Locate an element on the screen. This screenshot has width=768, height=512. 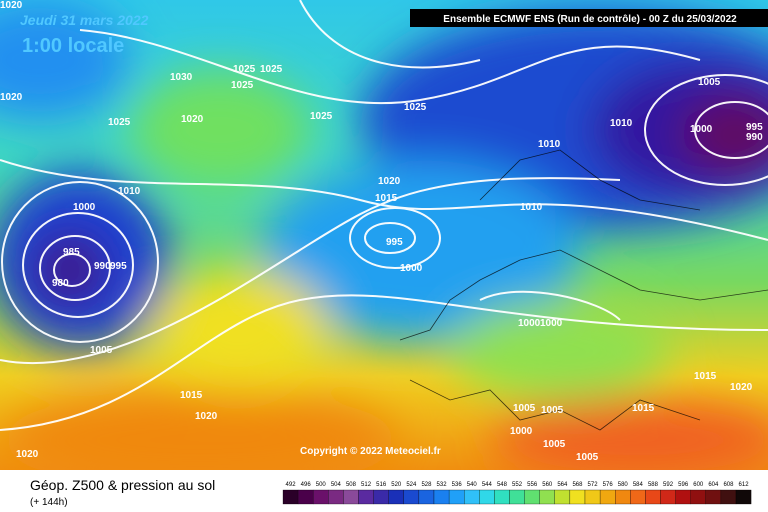
colorbar-label: 516 is located at coordinates (381, 485).